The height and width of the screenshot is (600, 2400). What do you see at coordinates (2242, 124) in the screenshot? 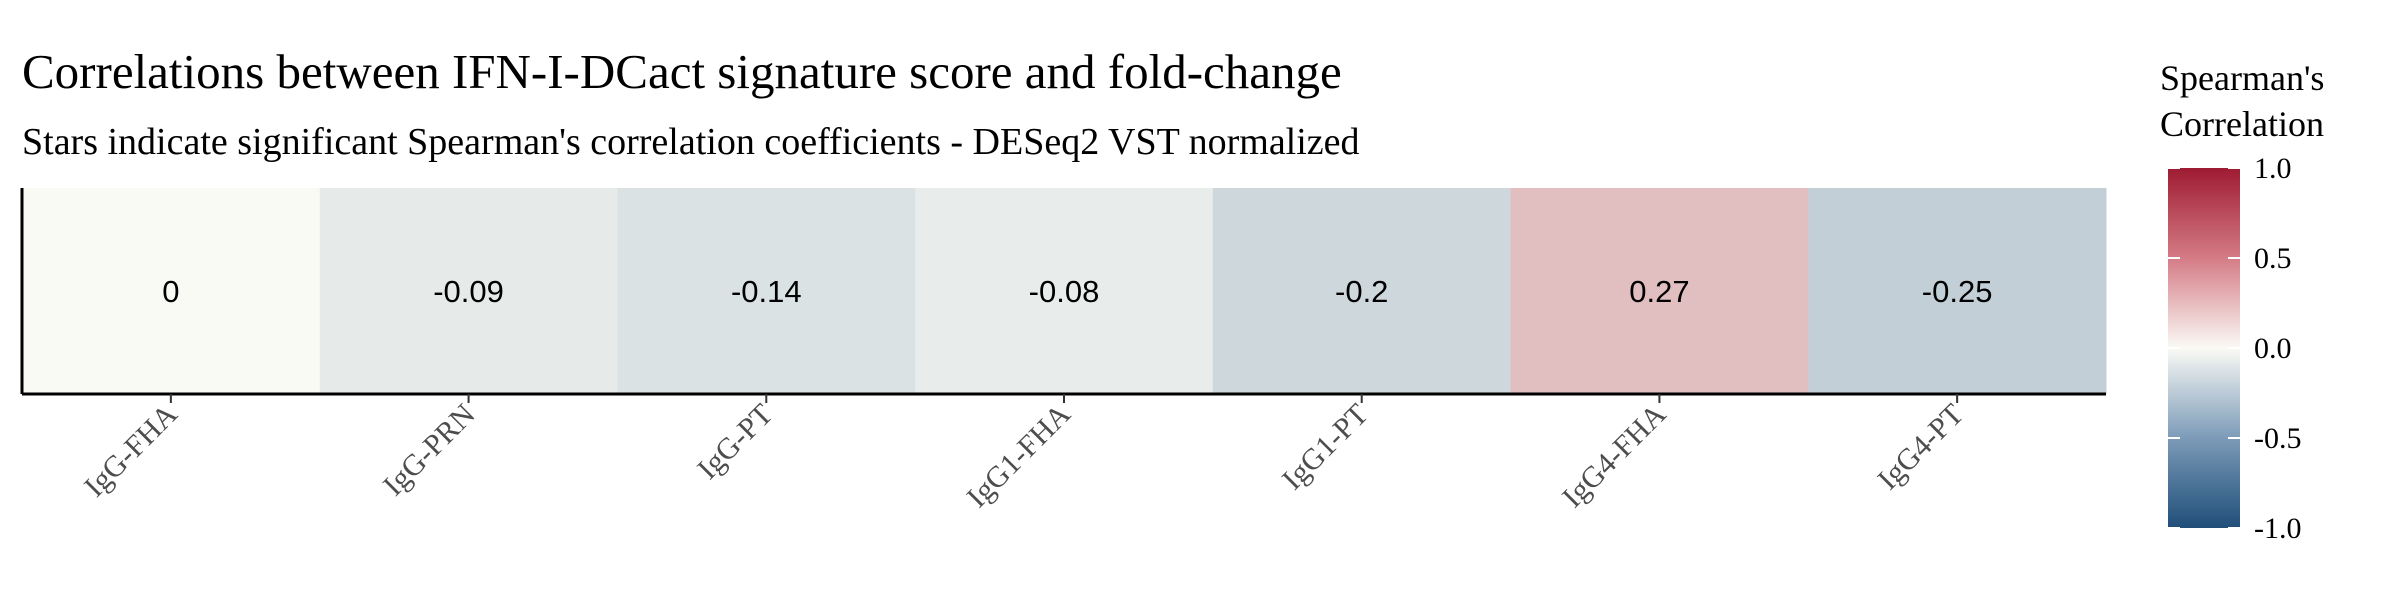
I see `legend-title-line2: Correlation` at bounding box center [2242, 124].